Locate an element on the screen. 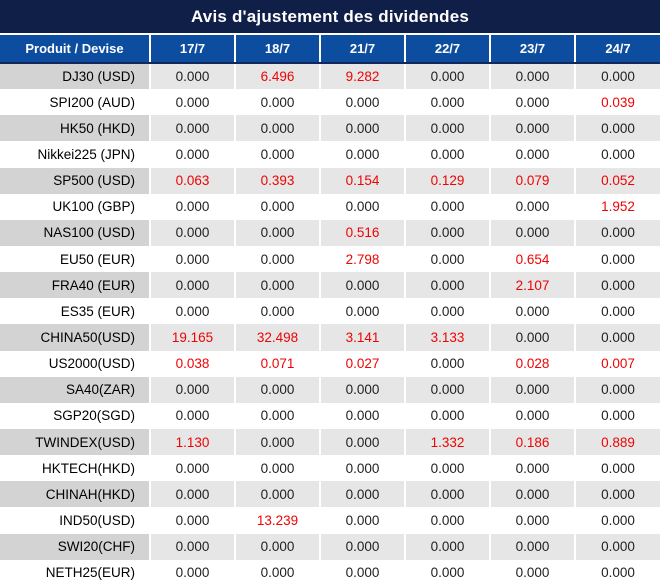 The height and width of the screenshot is (587, 660). product-cell: HK50 (HKD) is located at coordinates (75, 128).